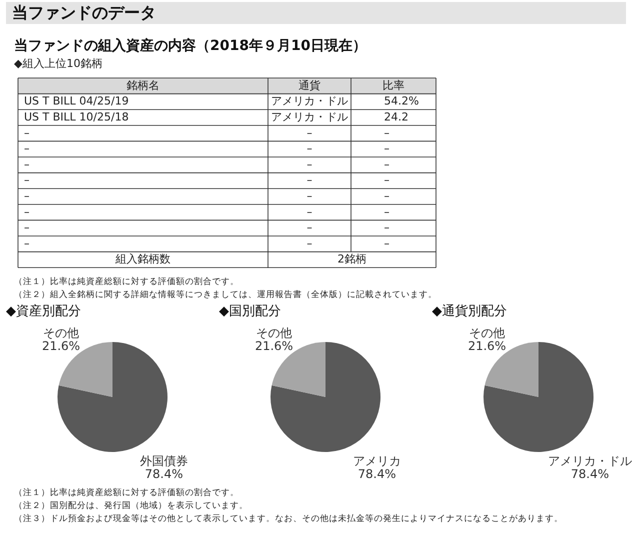 The width and height of the screenshot is (639, 534). What do you see at coordinates (143, 85) in the screenshot?
I see `category-label: 銘柄名` at bounding box center [143, 85].